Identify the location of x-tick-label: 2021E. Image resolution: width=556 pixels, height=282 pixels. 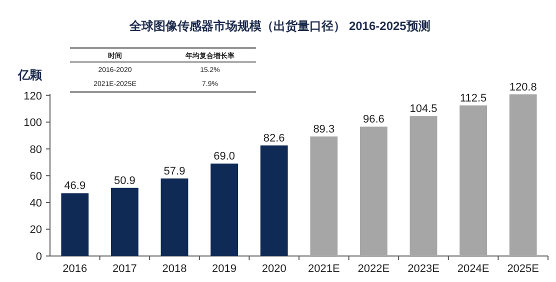
(324, 269).